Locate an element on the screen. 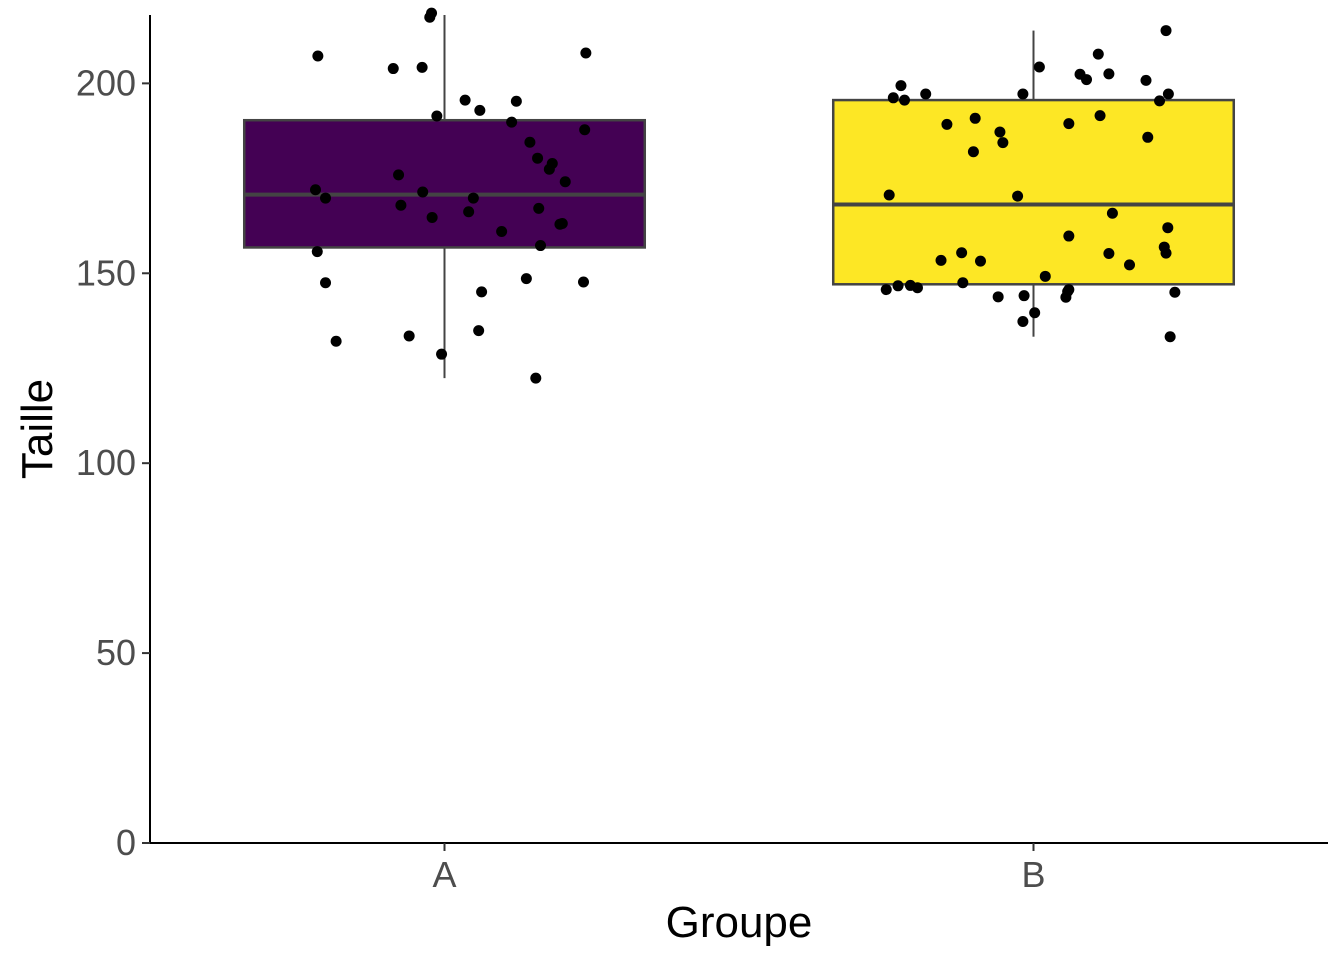 The height and width of the screenshot is (960, 1344). y-axis-title: Taille is located at coordinates (37, 429).